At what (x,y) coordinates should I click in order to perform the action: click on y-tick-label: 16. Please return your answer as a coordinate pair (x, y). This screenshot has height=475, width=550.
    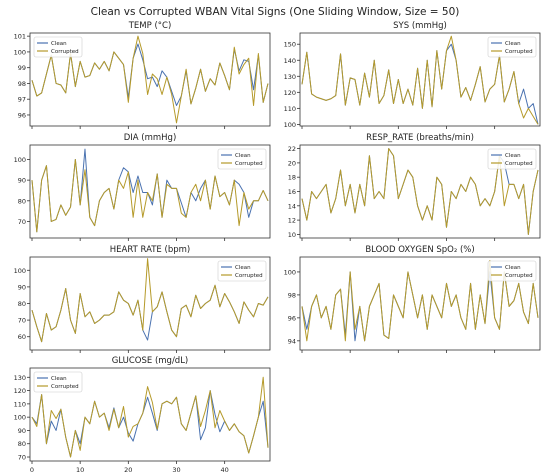
    Looking at the image, I should click on (292, 192).